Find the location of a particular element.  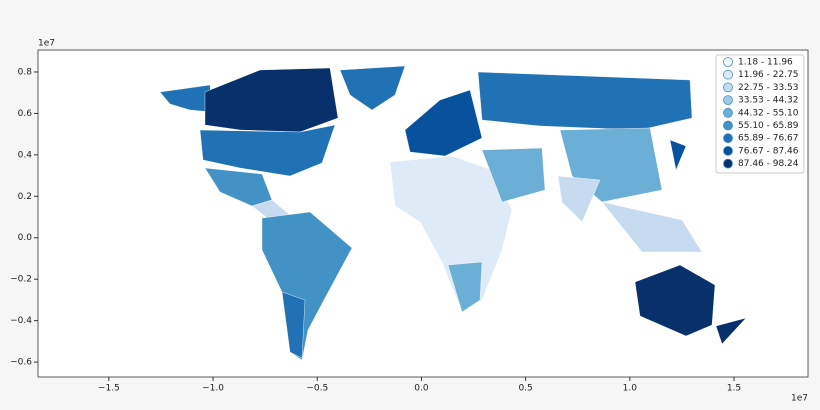

y-tick-label: −0.4 is located at coordinates (21, 321).